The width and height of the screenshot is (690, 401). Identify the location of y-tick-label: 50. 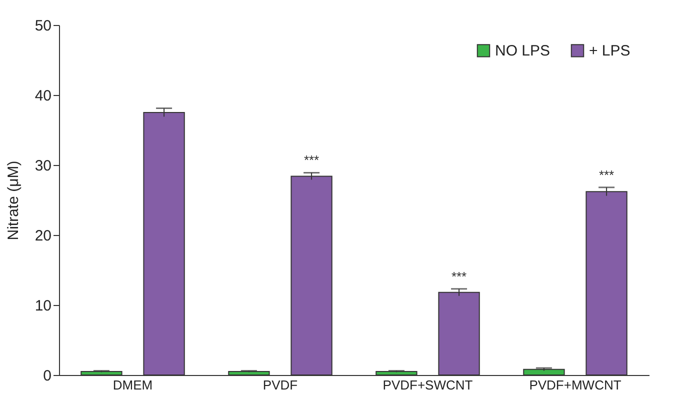
(43, 26).